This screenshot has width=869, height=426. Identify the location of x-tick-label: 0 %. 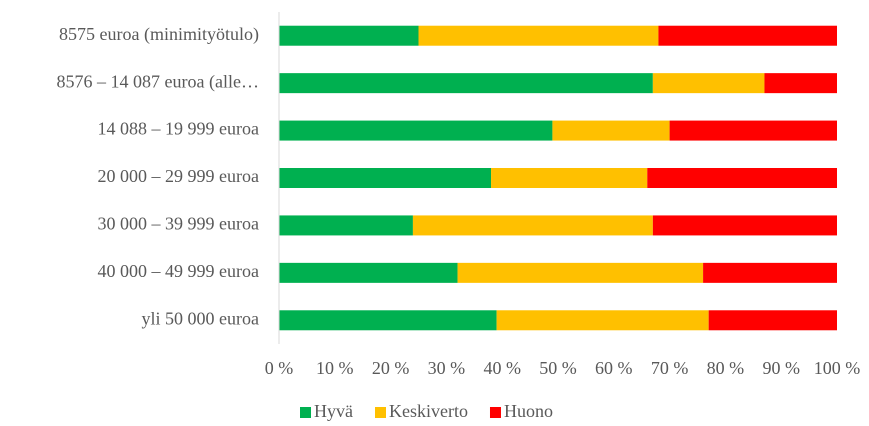
(279, 368).